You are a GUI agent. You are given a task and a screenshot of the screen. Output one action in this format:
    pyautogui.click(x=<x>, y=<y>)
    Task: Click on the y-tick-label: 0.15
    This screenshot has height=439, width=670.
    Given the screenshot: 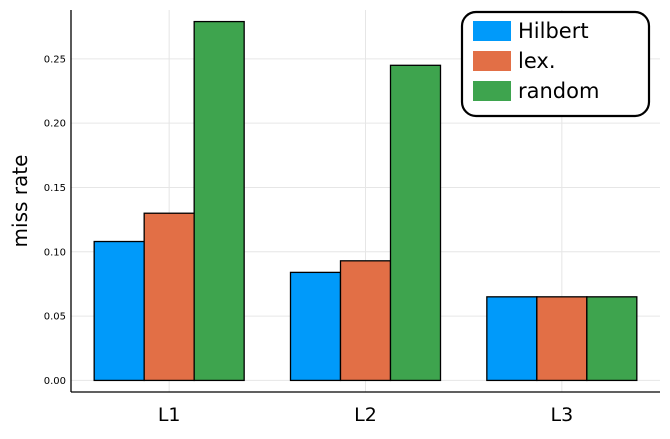 What is the action you would take?
    pyautogui.click(x=55, y=188)
    